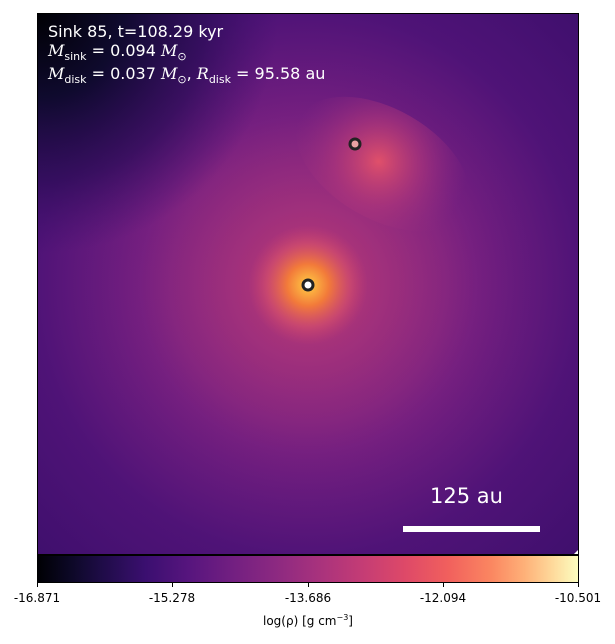  What do you see at coordinates (117, 52) in the screenshot?
I see `sink-mass: Msink = 0.094 M⊙` at bounding box center [117, 52].